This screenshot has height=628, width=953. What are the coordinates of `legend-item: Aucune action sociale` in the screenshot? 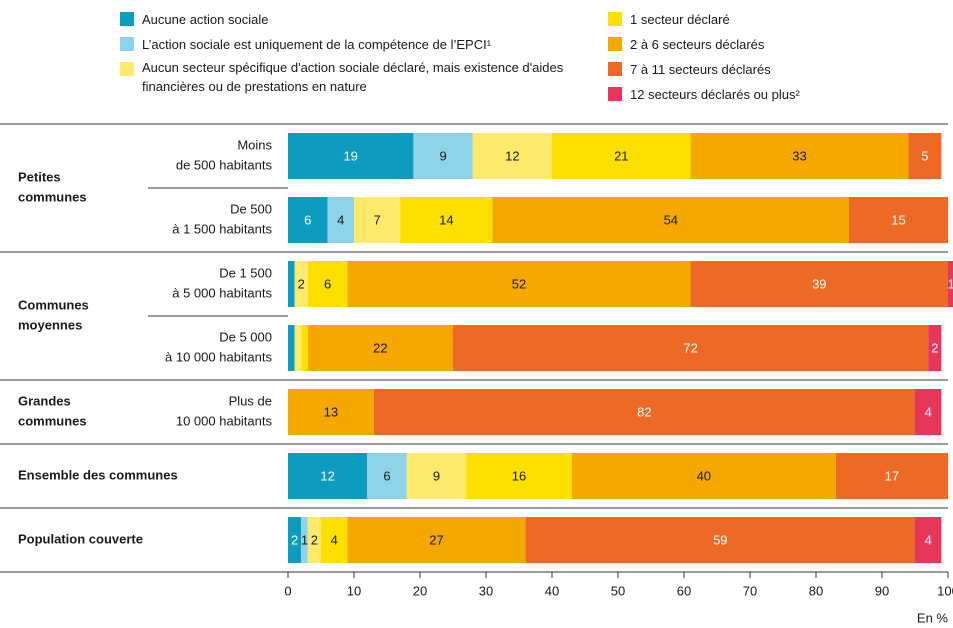 It's located at (345, 19).